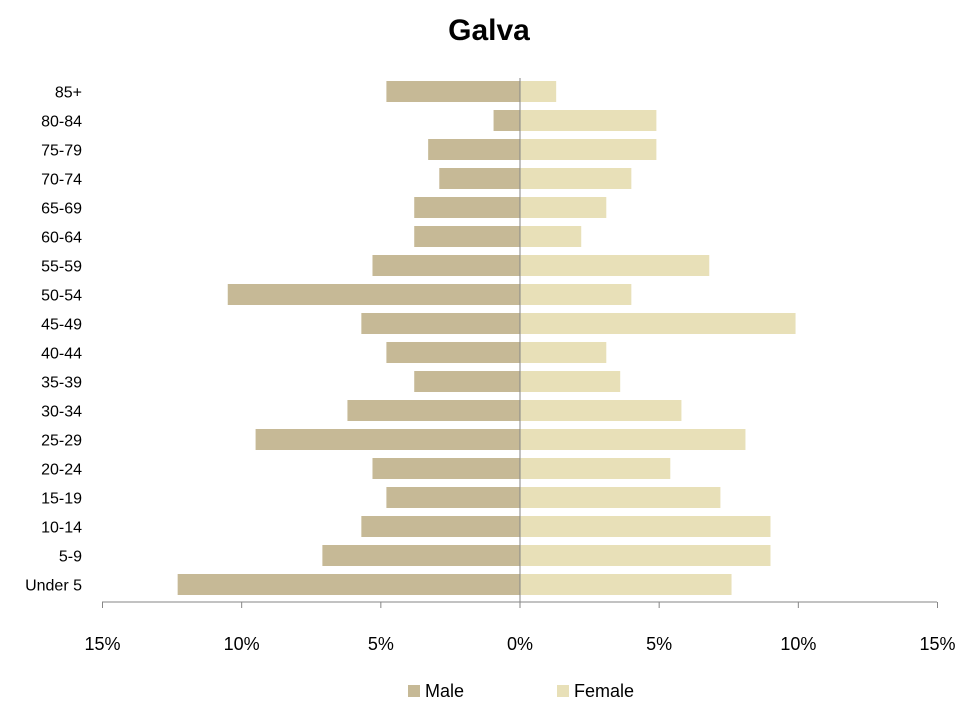 The width and height of the screenshot is (979, 713). I want to click on category-label: 85+, so click(68, 93).